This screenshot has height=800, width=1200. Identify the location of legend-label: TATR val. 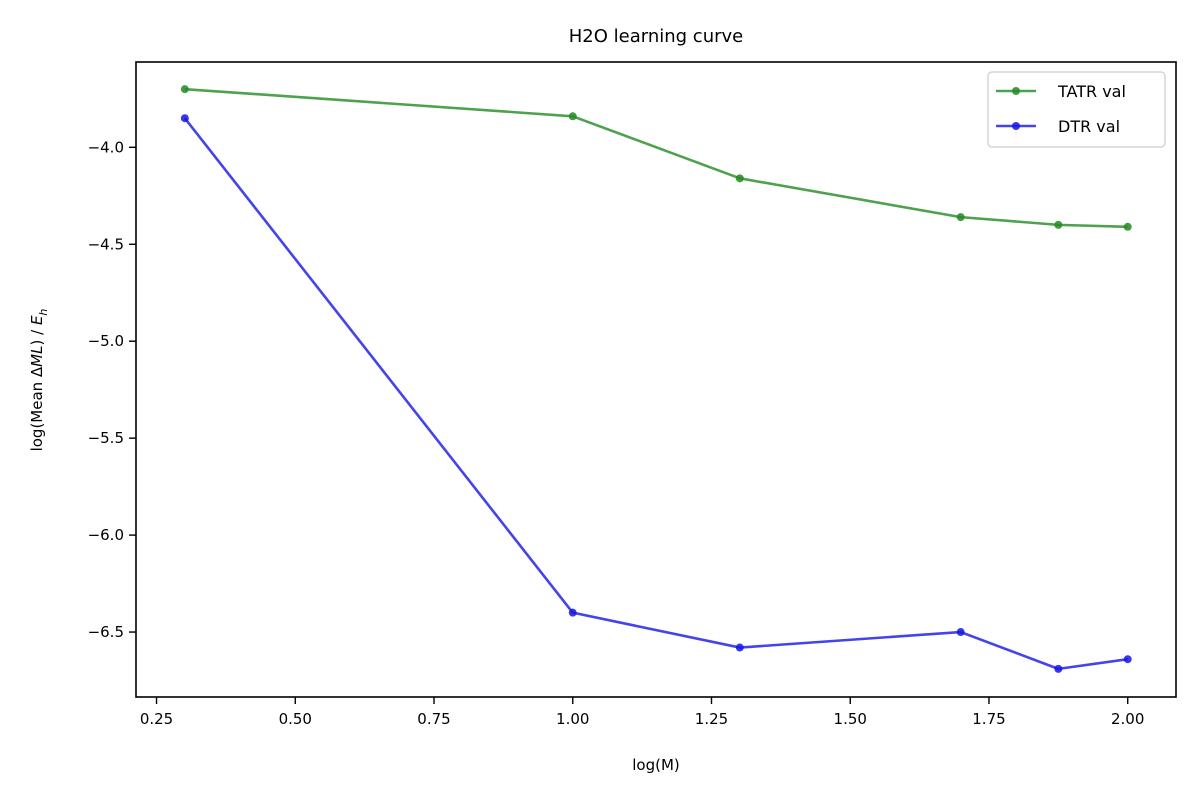
(1091, 91).